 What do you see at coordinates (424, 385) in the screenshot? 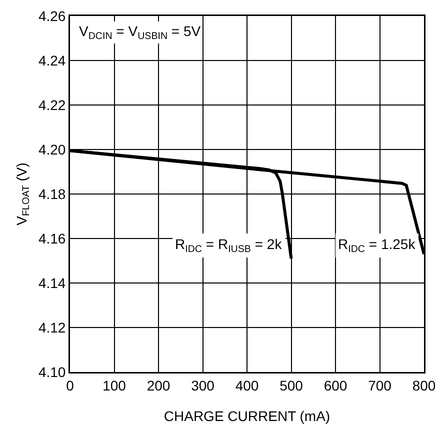
I see `x-tick-label: 800` at bounding box center [424, 385].